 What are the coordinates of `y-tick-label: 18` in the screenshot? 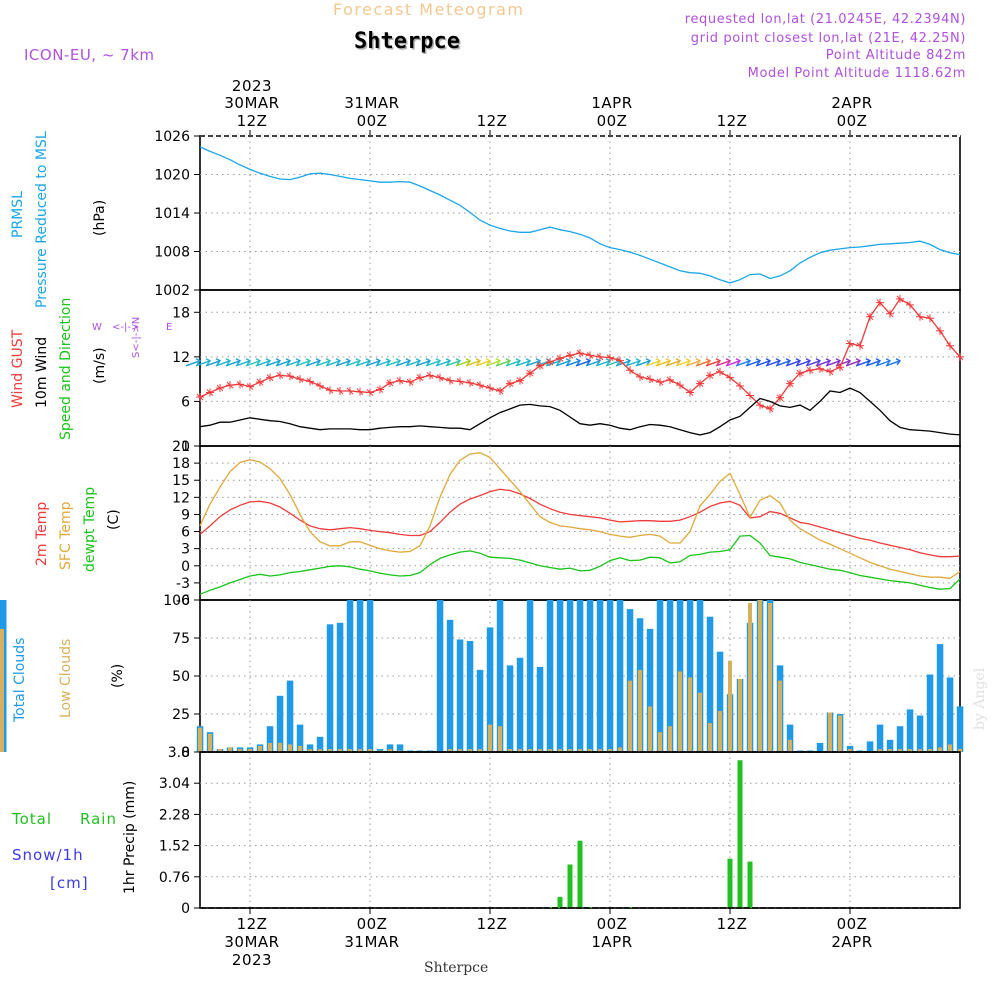 It's located at (181, 464).